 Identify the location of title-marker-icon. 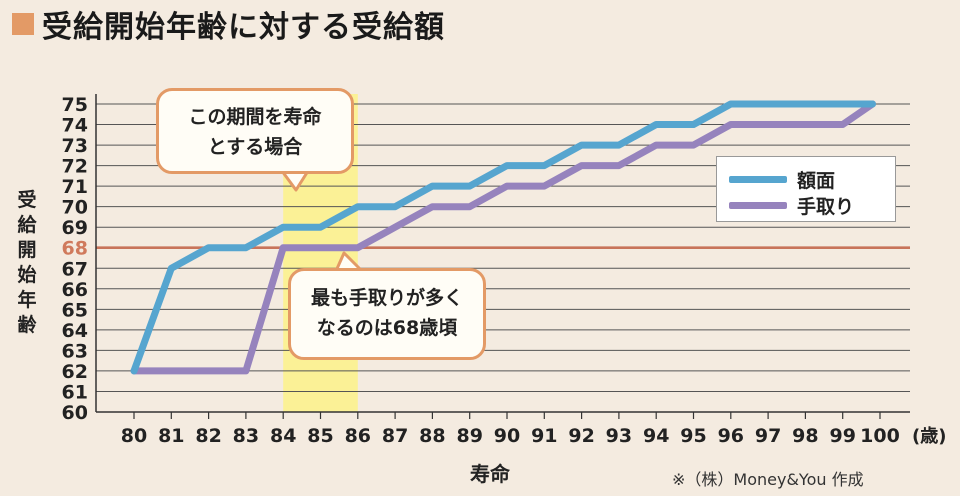
(23, 24).